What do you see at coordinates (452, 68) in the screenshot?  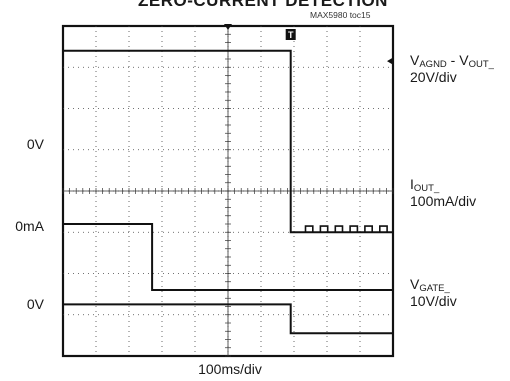 I see `right-label-vagnd: VAGND - VOUT_ 20V/div` at bounding box center [452, 68].